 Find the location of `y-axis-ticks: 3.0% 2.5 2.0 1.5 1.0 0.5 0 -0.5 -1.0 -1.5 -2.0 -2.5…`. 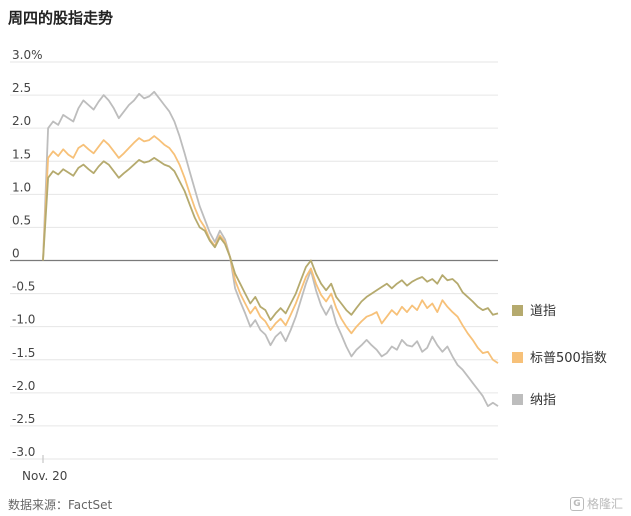

y-axis-ticks: 3.0% 2.5 2.0 1.5 1.0 0.5 0 -0.5 -1.0 -1.5 -2.0 -2.5… is located at coordinates (27, 253).